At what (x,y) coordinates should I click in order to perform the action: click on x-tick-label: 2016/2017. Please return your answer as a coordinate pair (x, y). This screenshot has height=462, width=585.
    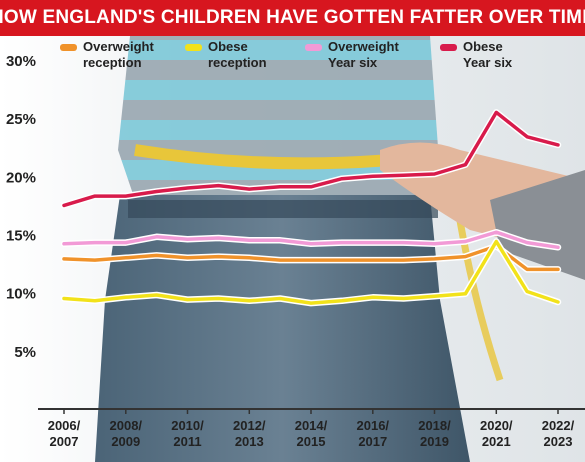
    Looking at the image, I should click on (373, 433).